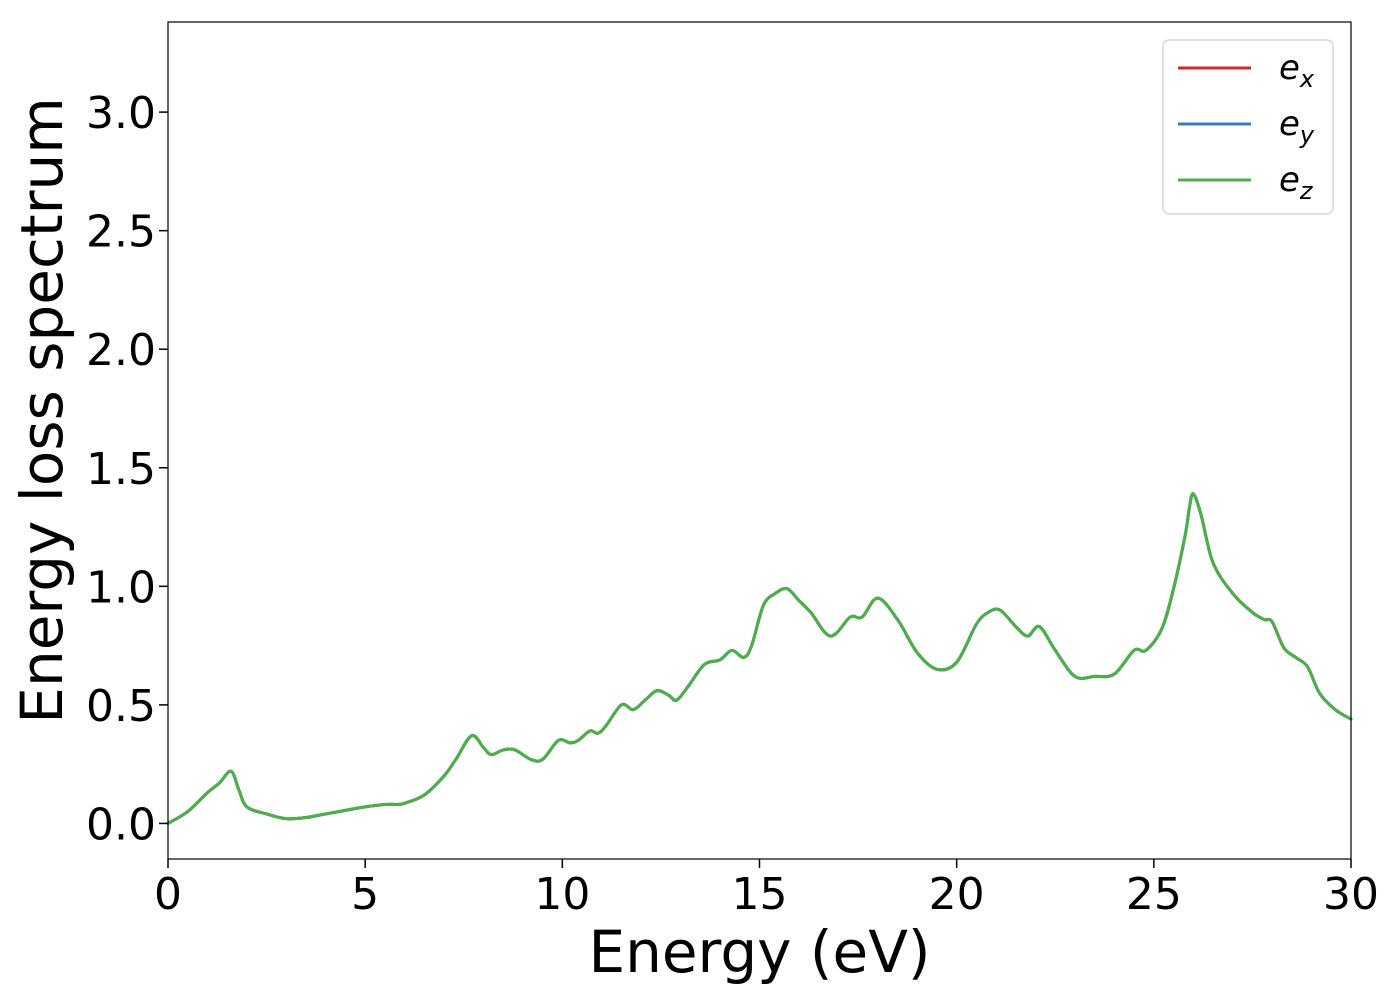 Image resolution: width=1400 pixels, height=1004 pixels. Describe the element at coordinates (121, 350) in the screenshot. I see `y-tick-label: 2.0` at that location.